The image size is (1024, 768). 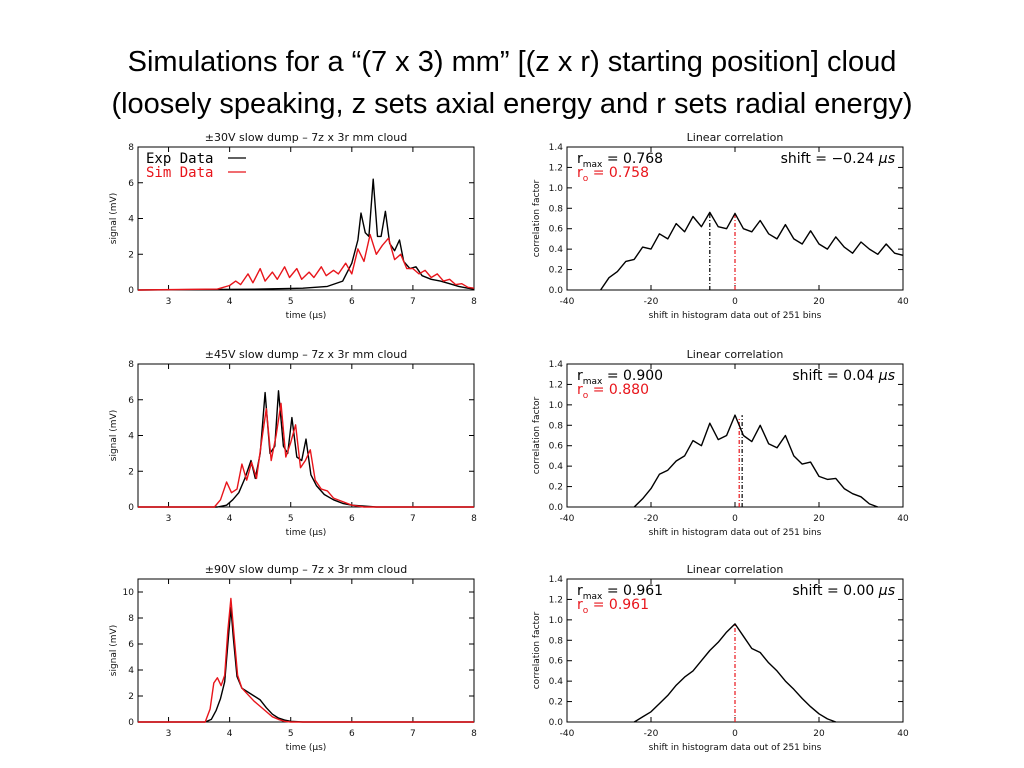 I want to click on plot-title: ±90V slow dump – 7z x 3r mm cloud, so click(x=306, y=569).